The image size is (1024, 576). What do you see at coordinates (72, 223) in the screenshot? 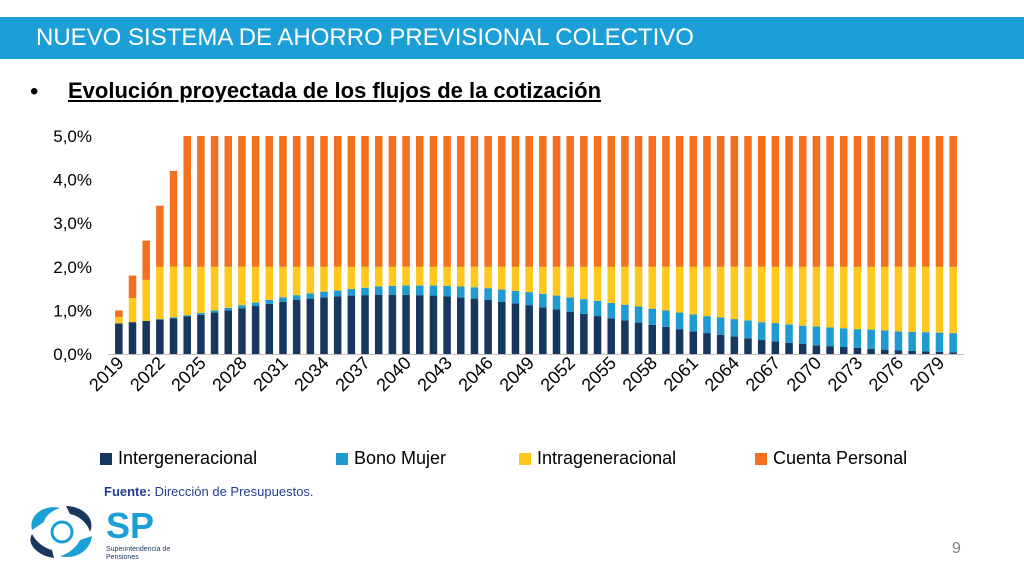
I see `y-tick-label: 3,0%` at bounding box center [72, 223].